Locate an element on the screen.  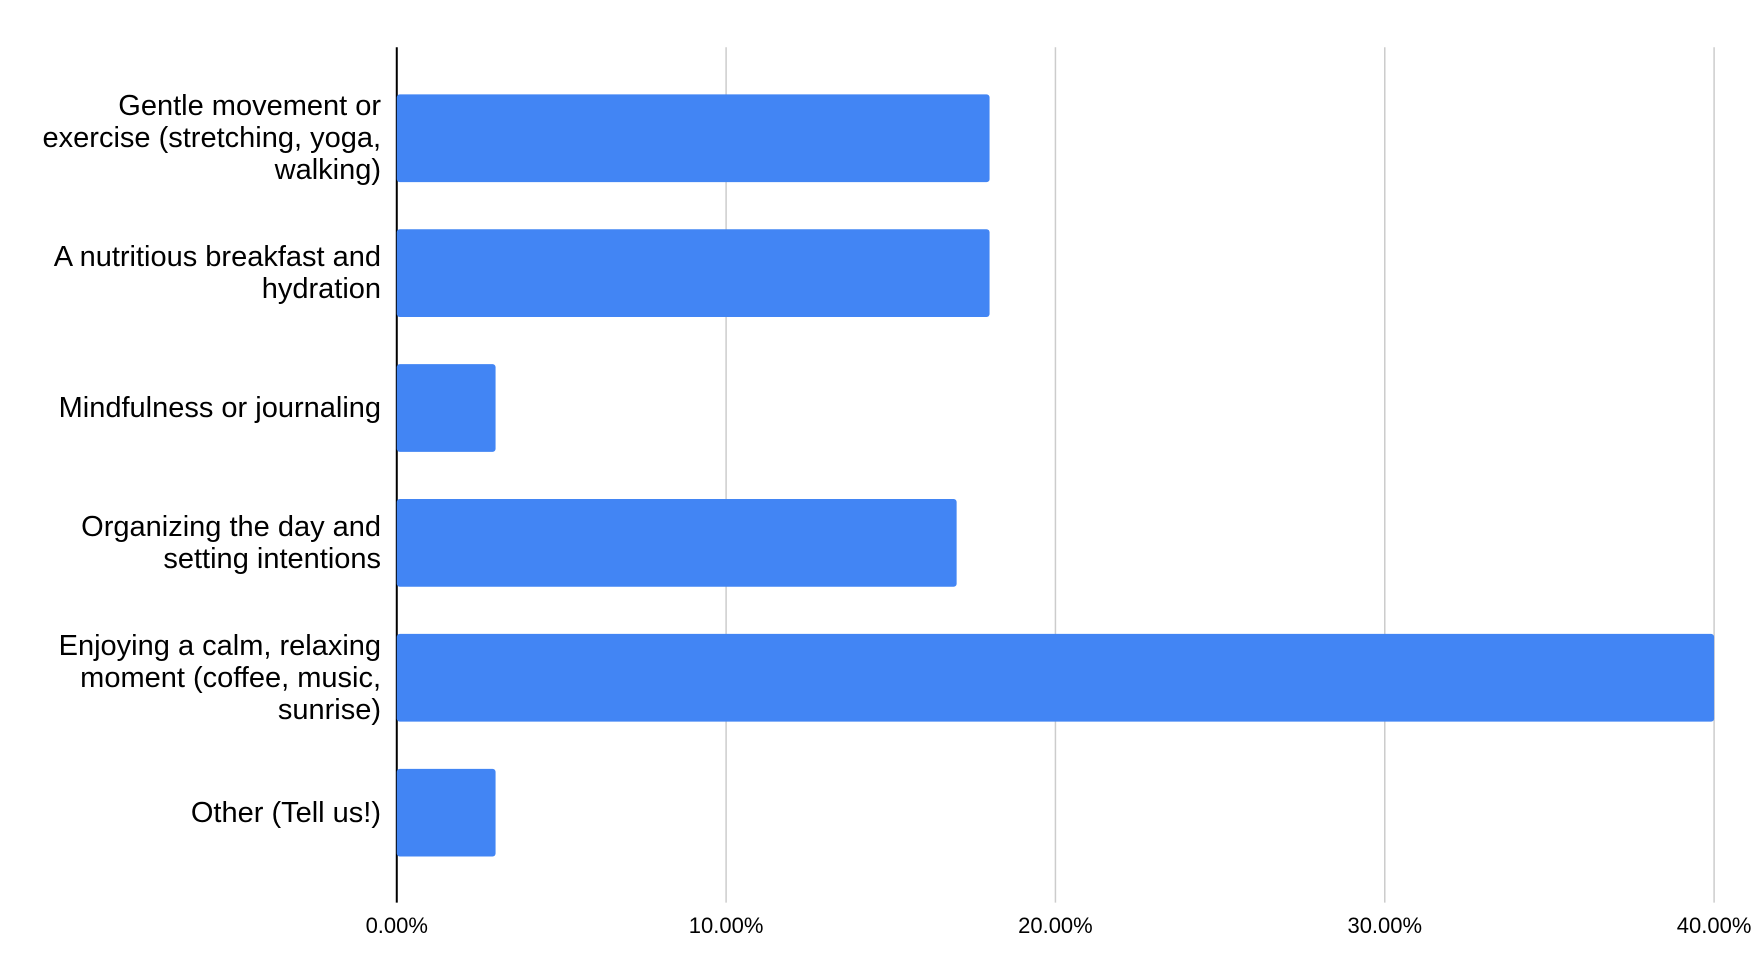
x-tick-label: 30.00% is located at coordinates (1384, 925).